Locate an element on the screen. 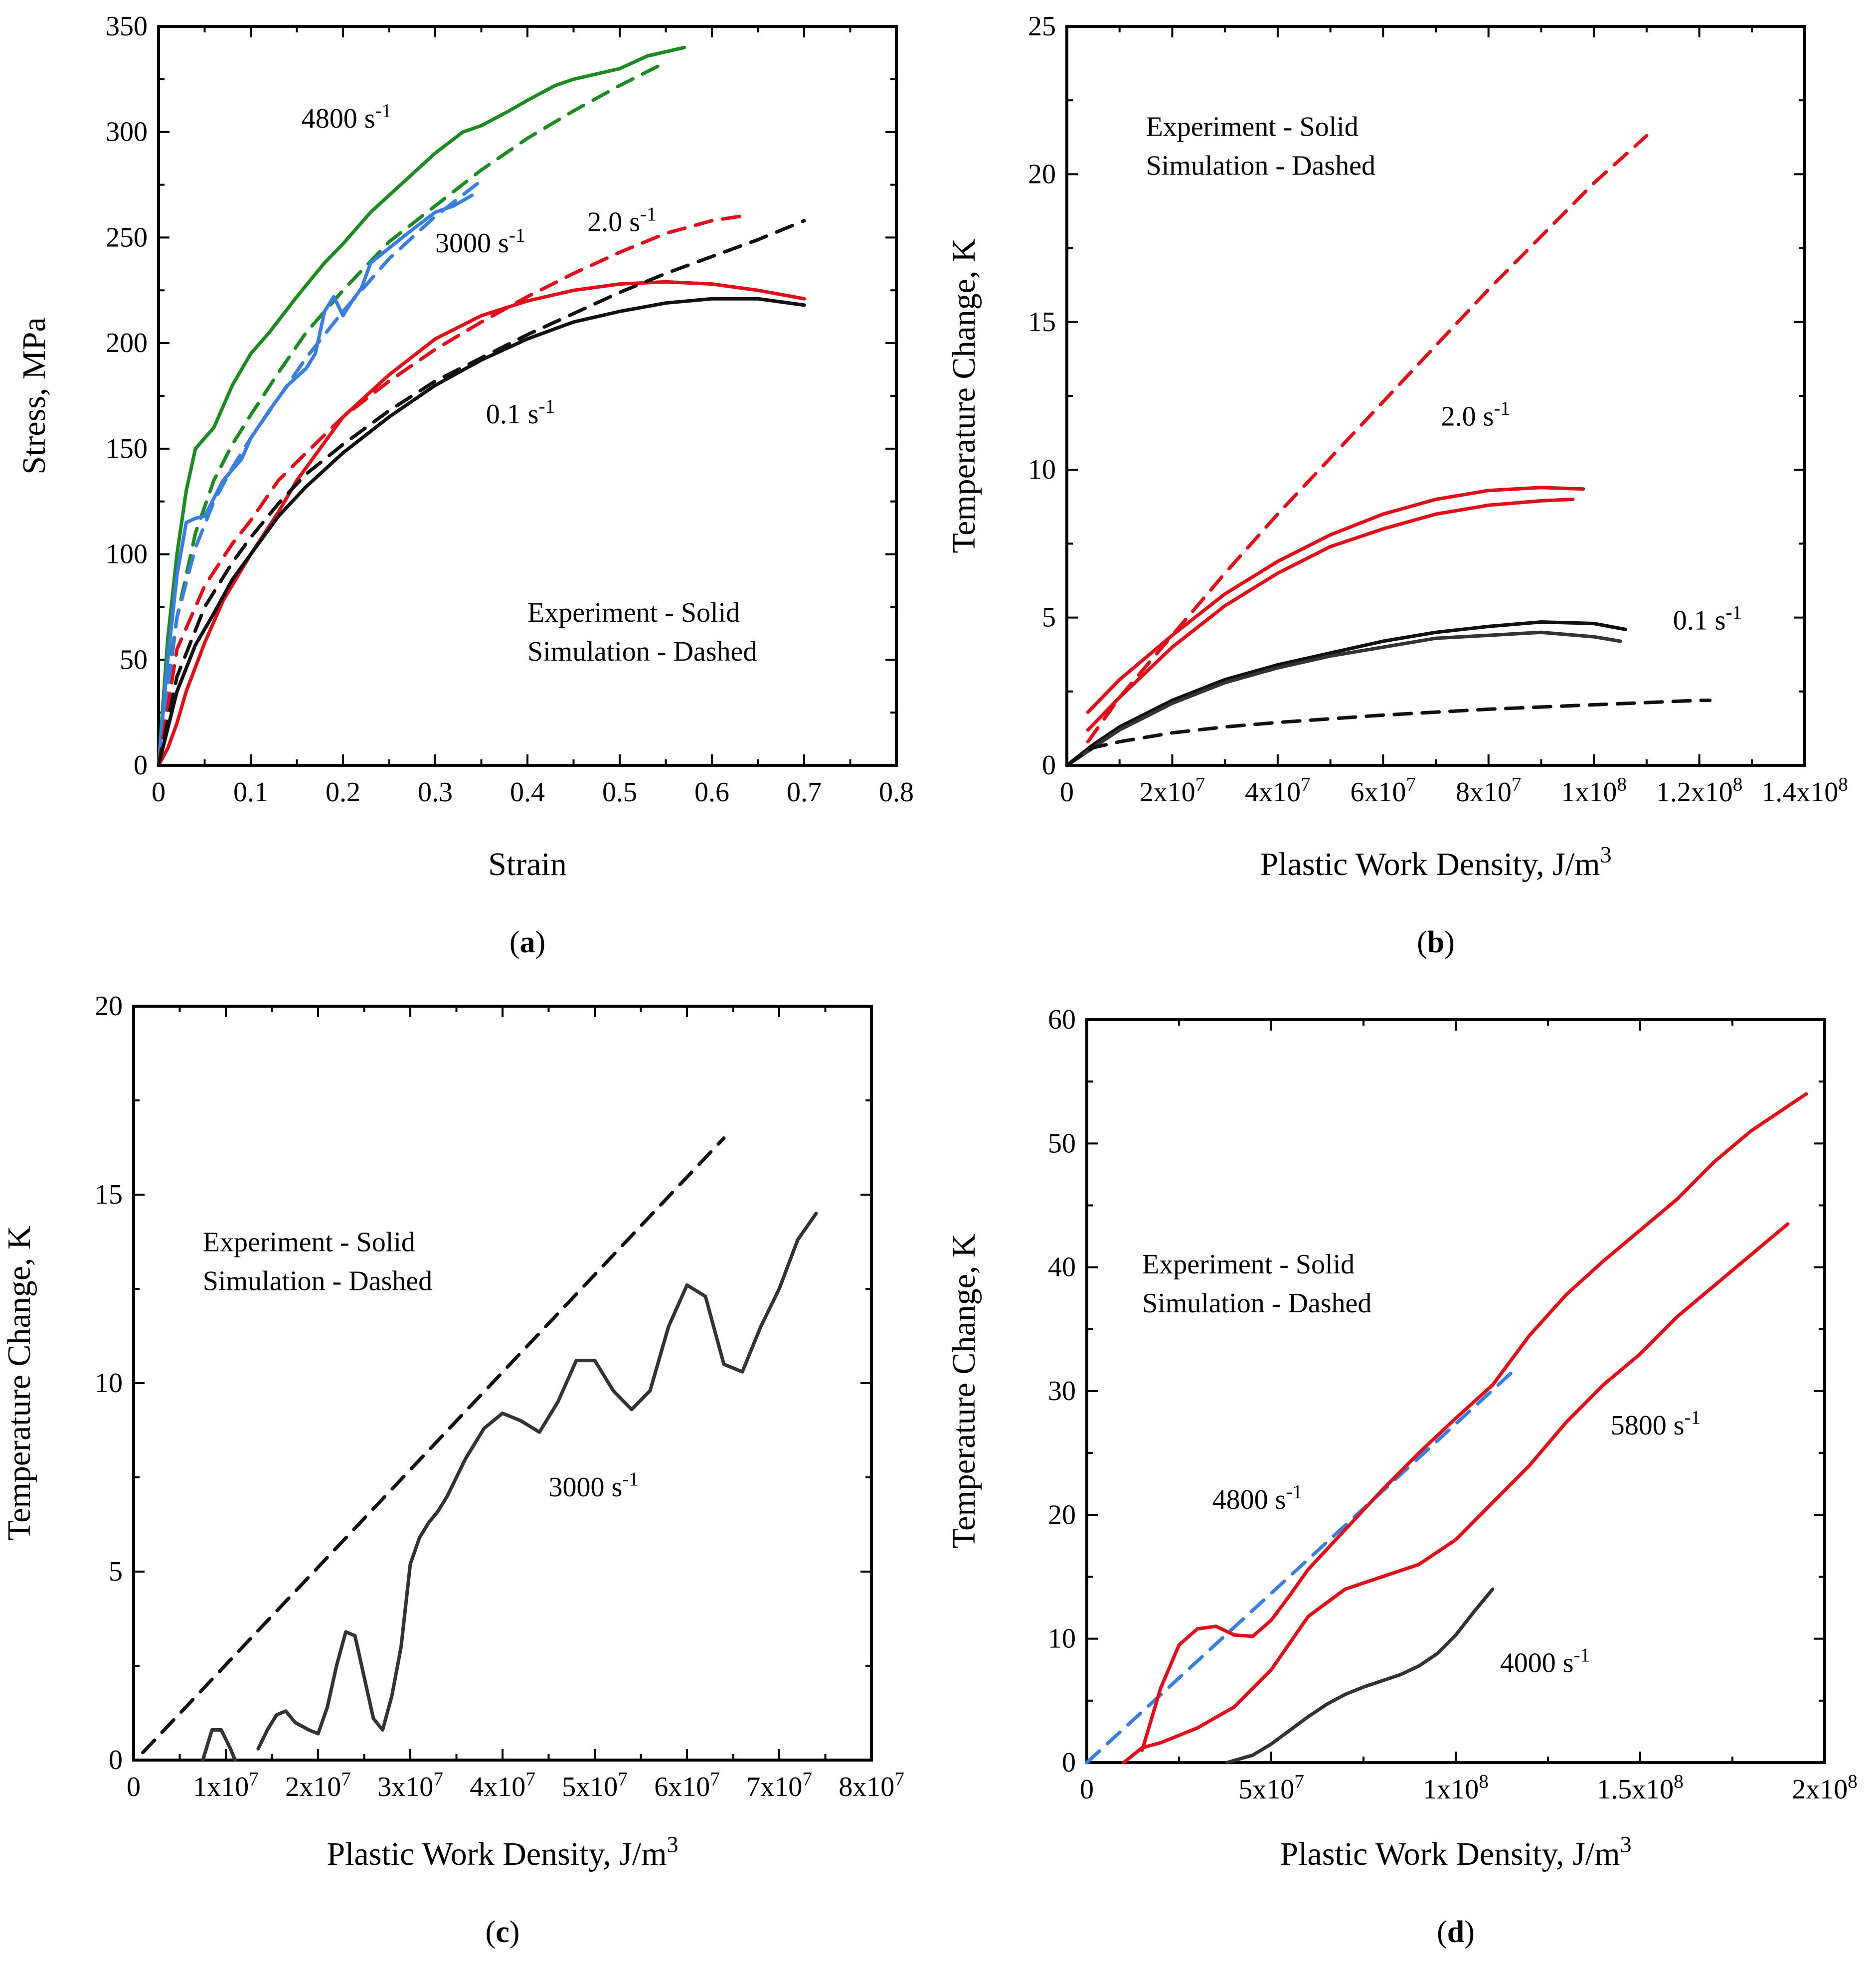  caption-letter: c is located at coordinates (503, 1932).